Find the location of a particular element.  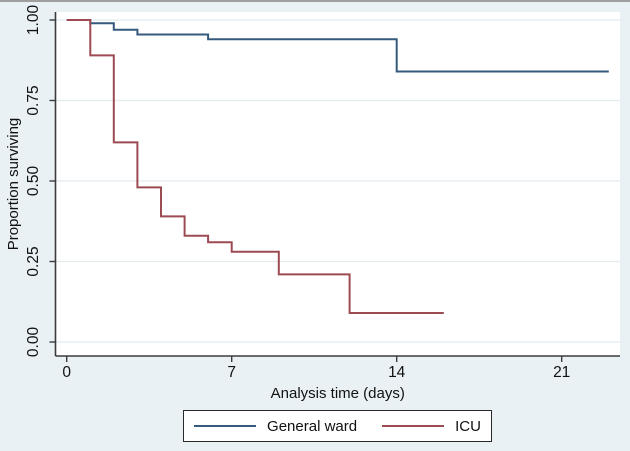

legend: General ward ICU is located at coordinates (337, 426).